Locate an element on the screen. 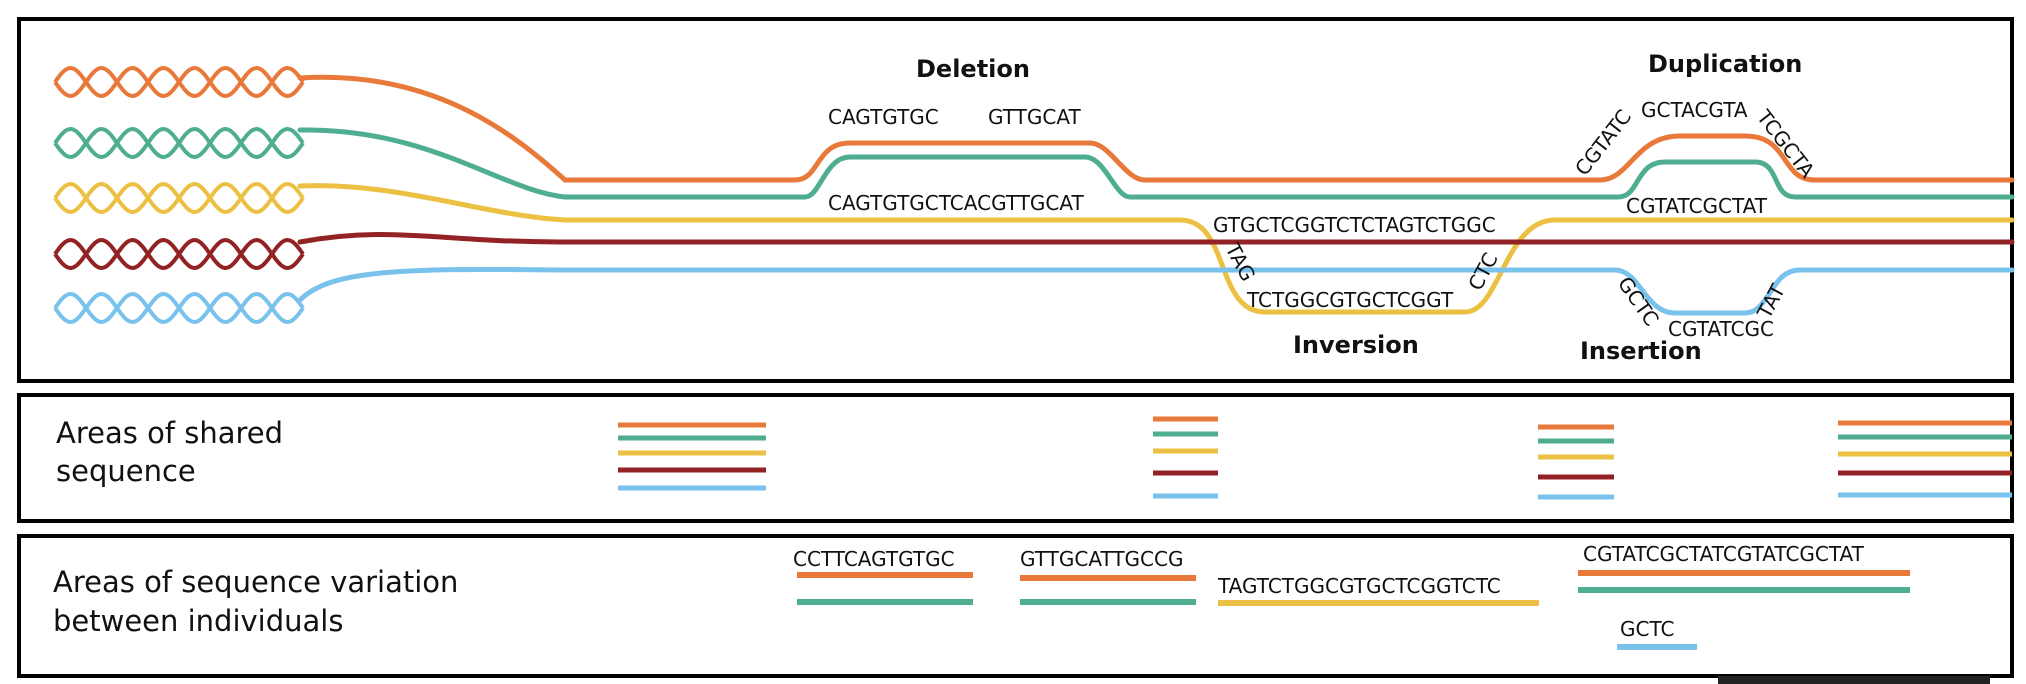  deletion-right-seq: GTTGCAT is located at coordinates (1034, 117).